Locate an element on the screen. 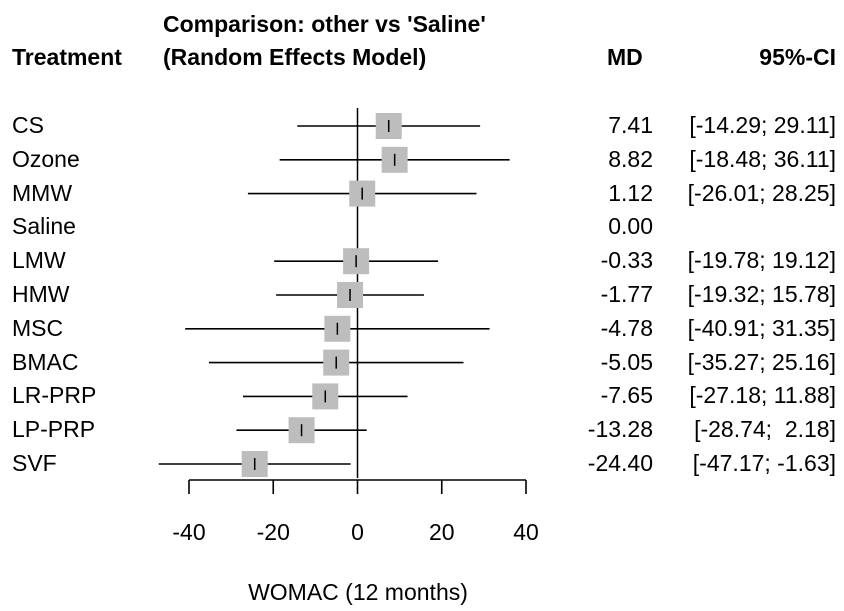  md-value: -0.33 is located at coordinates (626, 260).